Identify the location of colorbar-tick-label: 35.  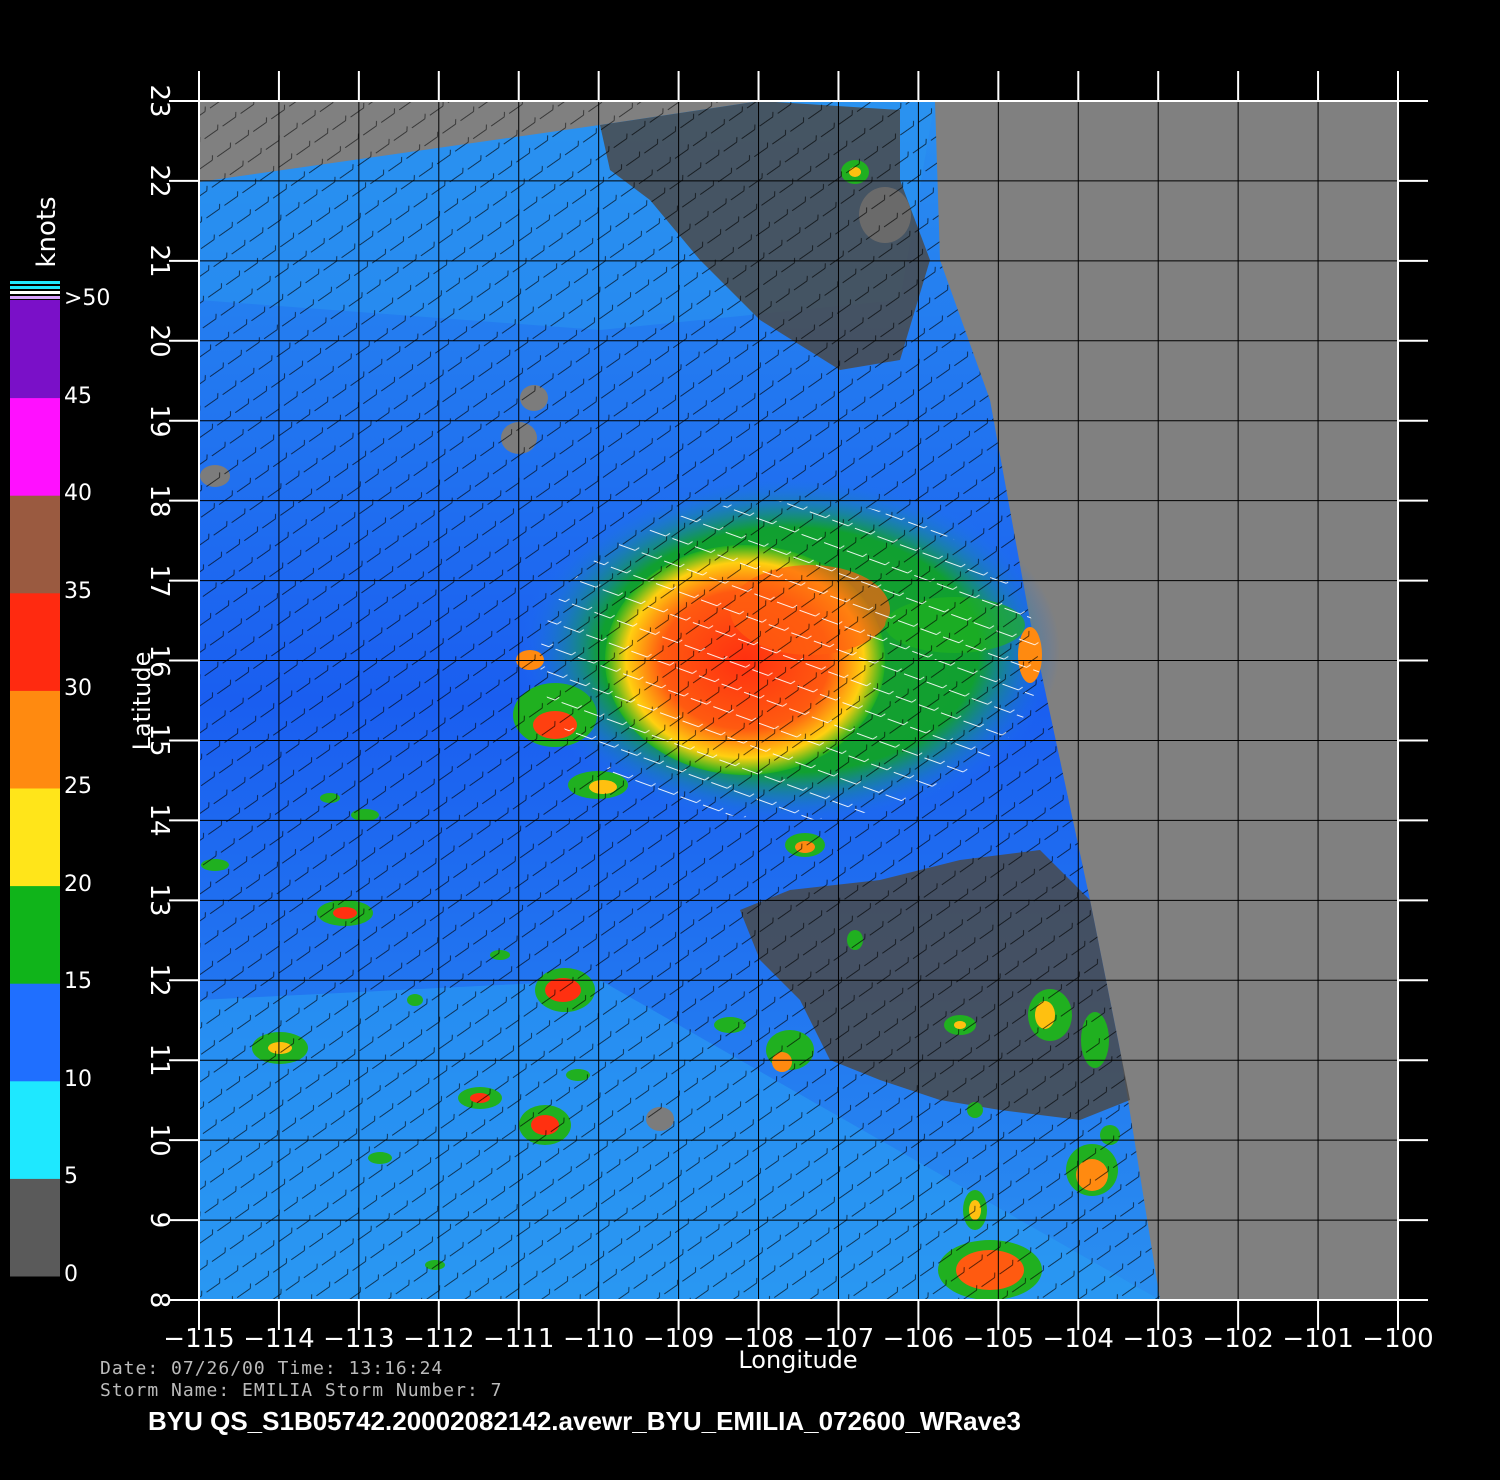
(78, 591).